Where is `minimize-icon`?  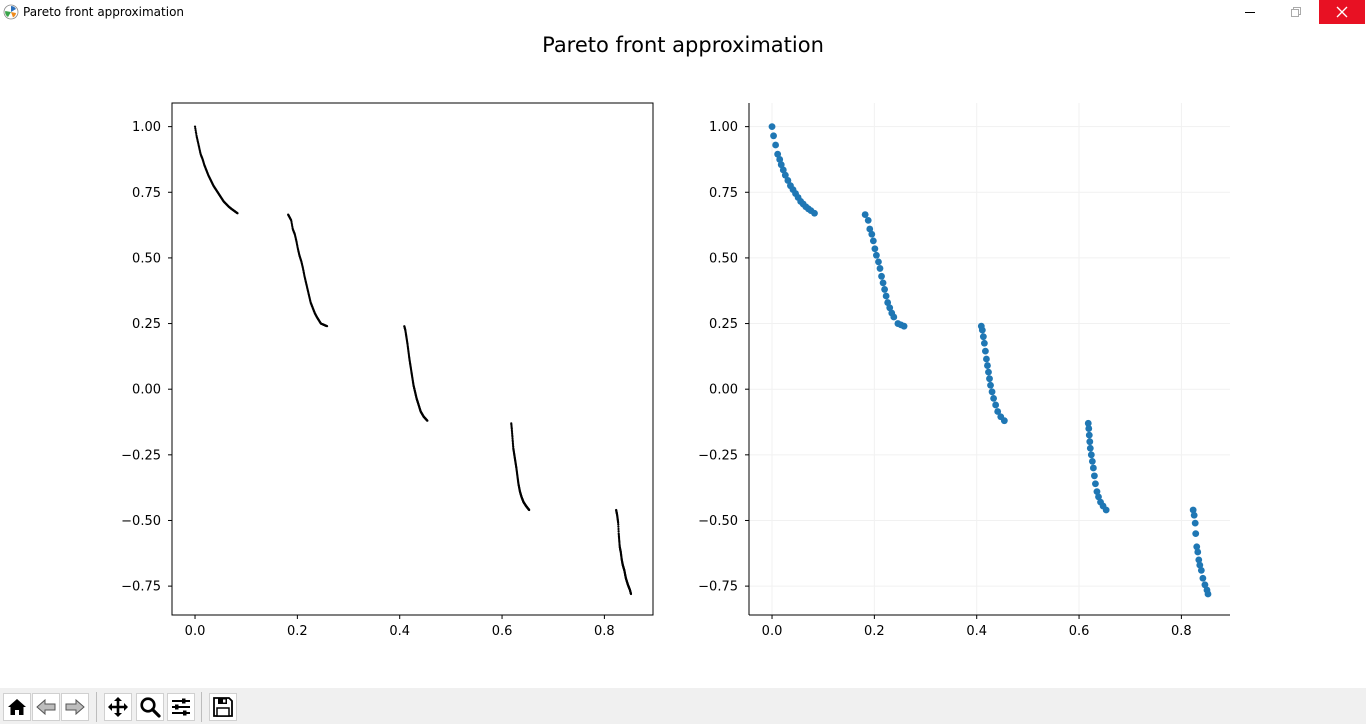
minimize-icon is located at coordinates (1250, 12).